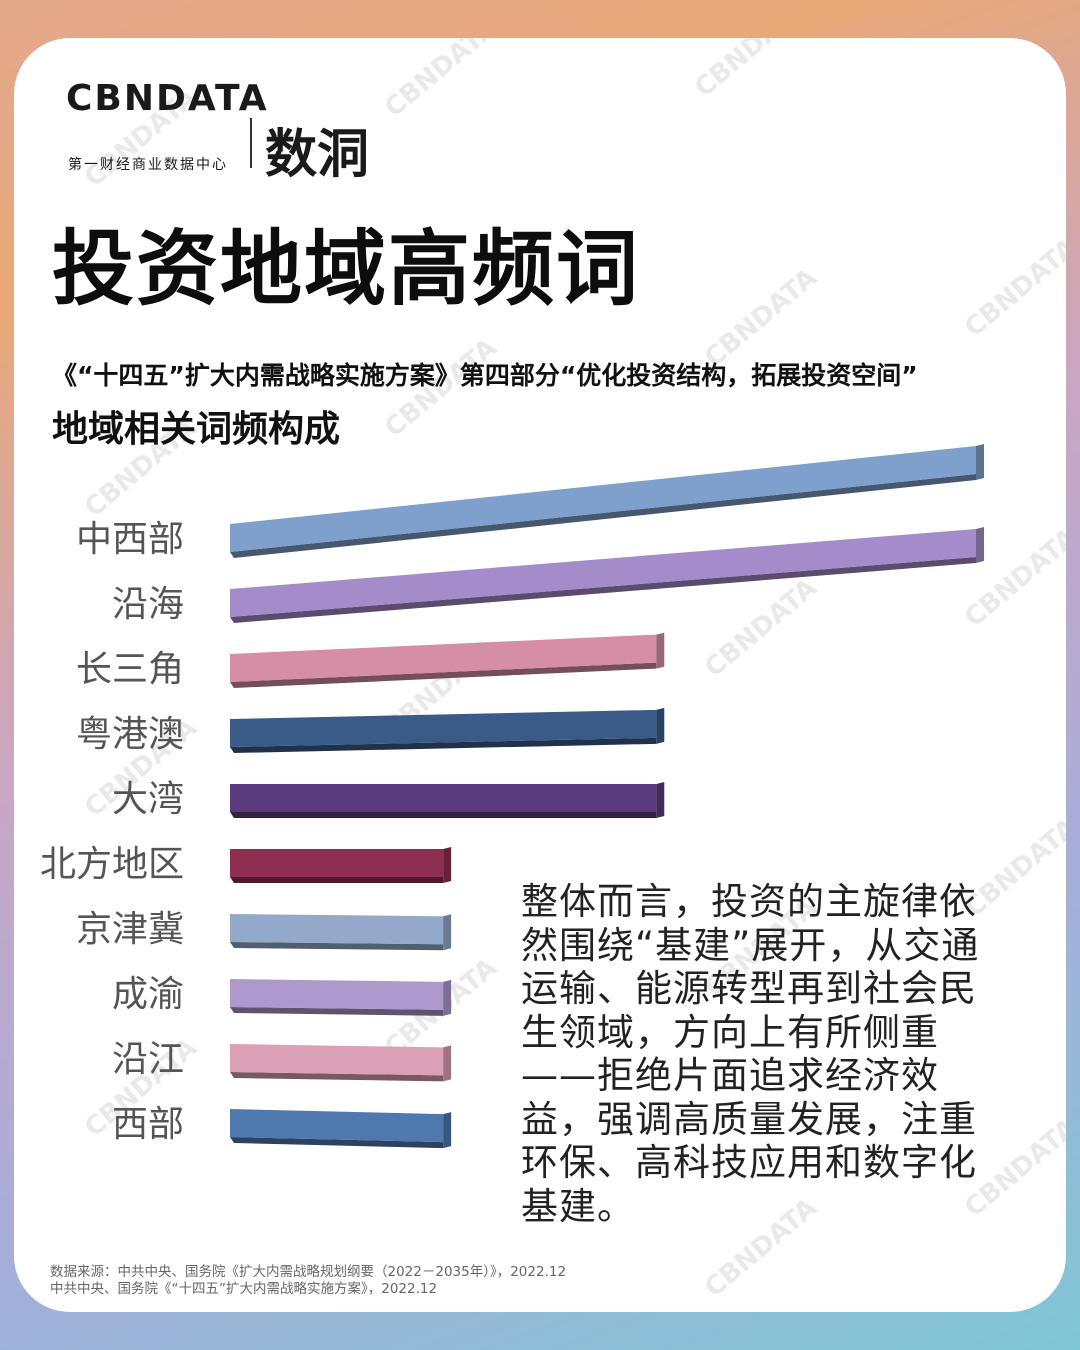 The width and height of the screenshot is (1080, 1350). Describe the element at coordinates (167, 98) in the screenshot. I see `logo-text: CBNDATA` at that location.